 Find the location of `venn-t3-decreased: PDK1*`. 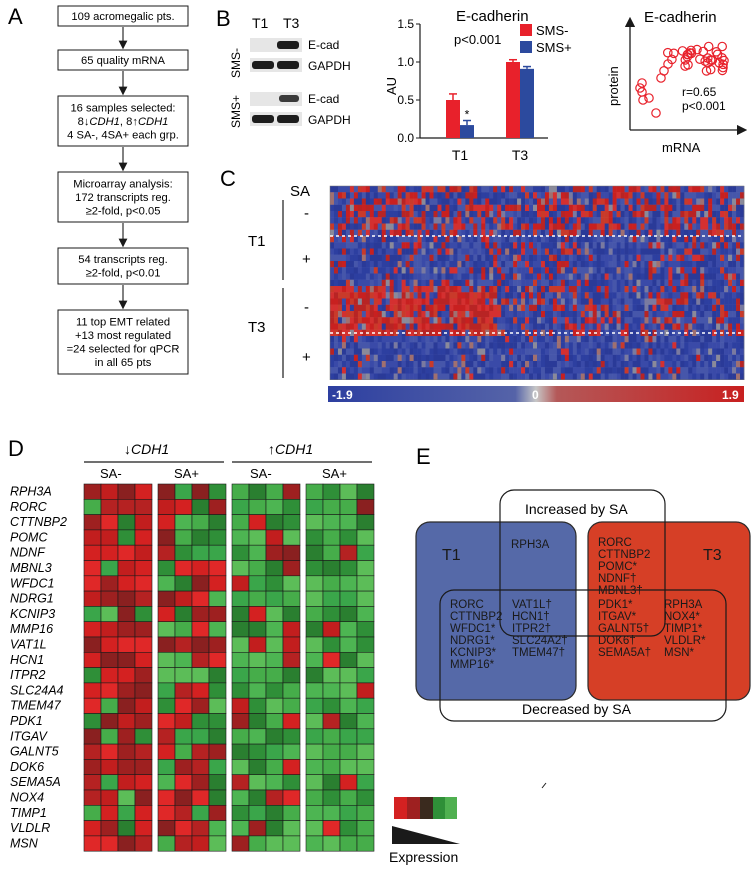

venn-t3-decreased: PDK1* is located at coordinates (615, 605).